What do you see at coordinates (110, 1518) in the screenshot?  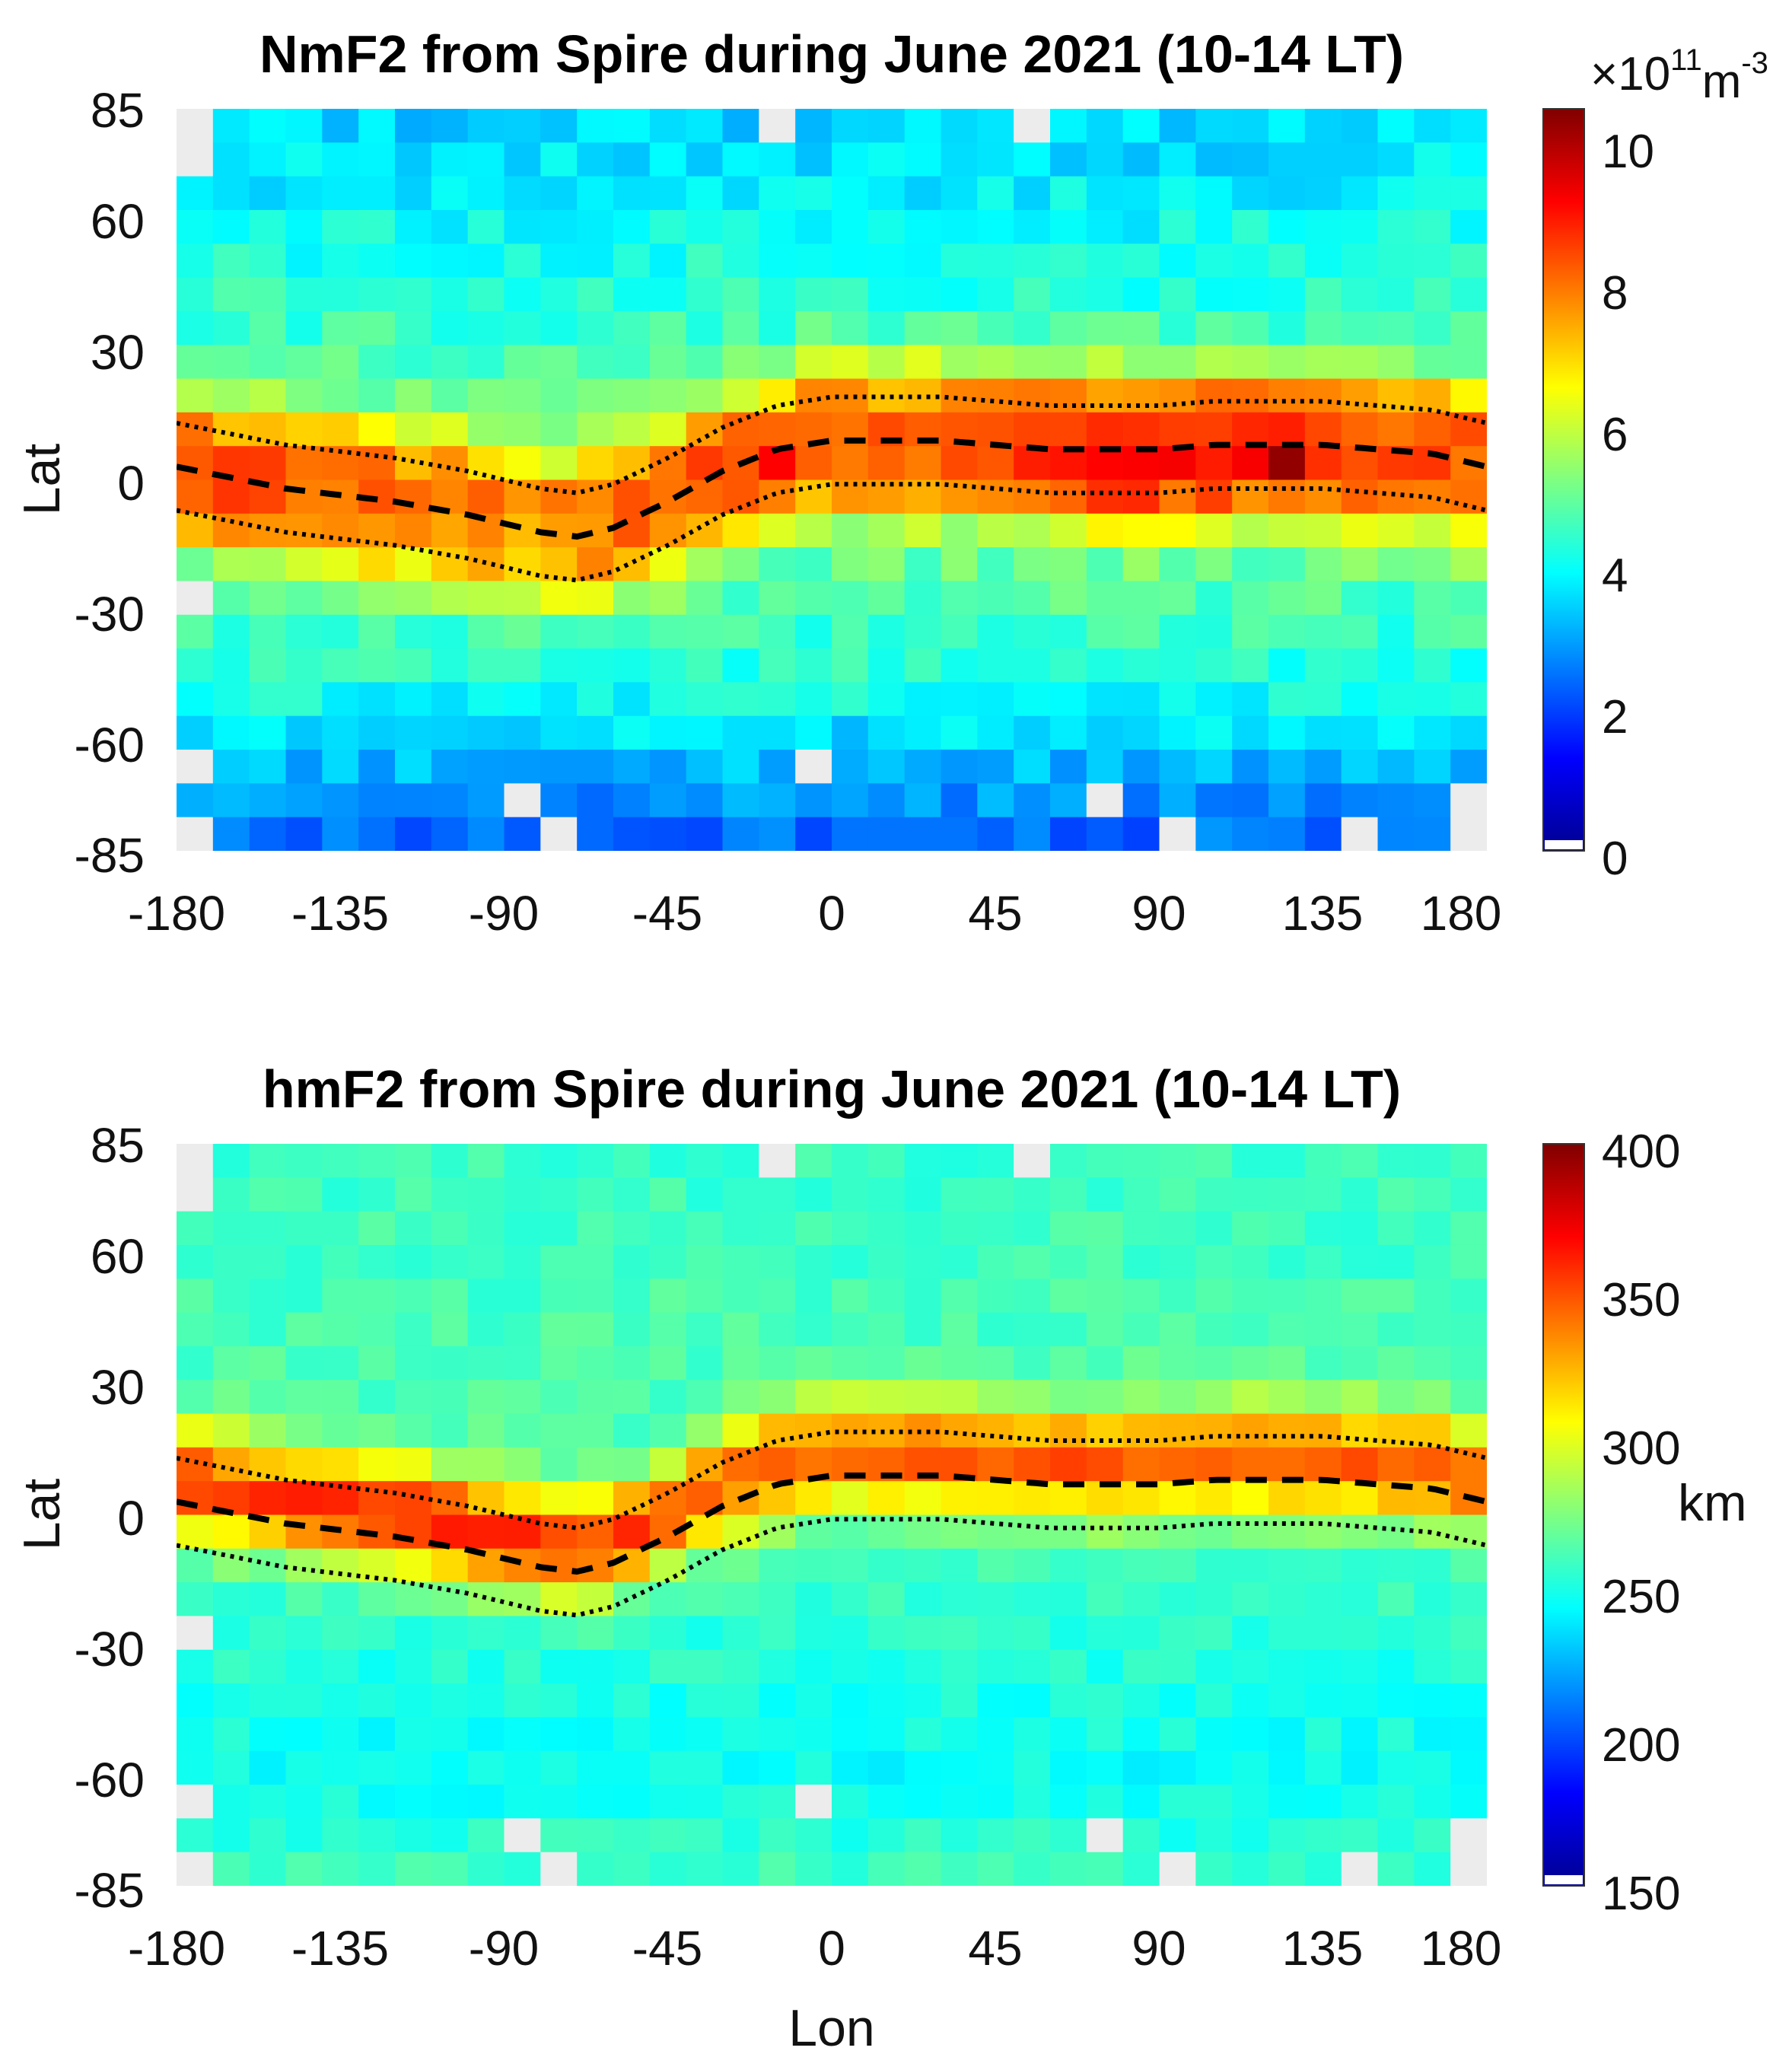 I see `y-ticks: 85 60 30 0 -30 -60 -85` at bounding box center [110, 1518].